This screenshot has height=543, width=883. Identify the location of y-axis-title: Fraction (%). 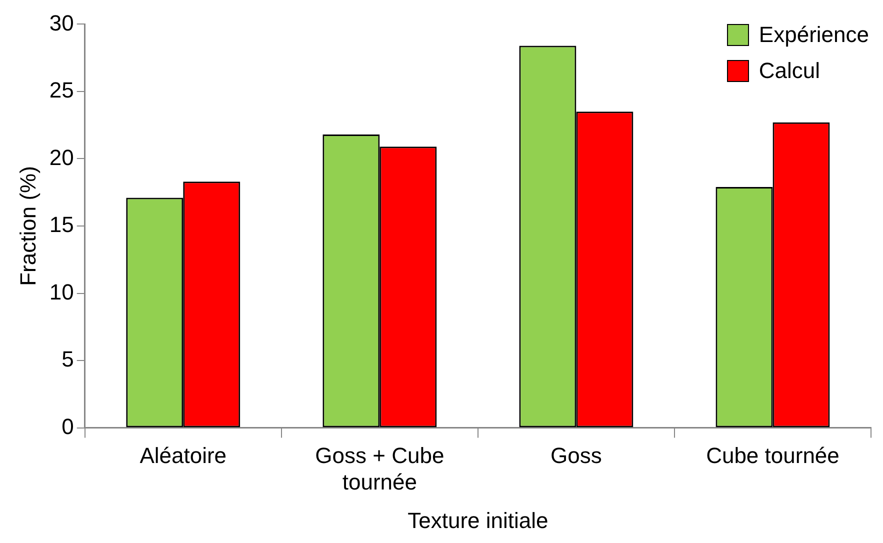
(27, 226).